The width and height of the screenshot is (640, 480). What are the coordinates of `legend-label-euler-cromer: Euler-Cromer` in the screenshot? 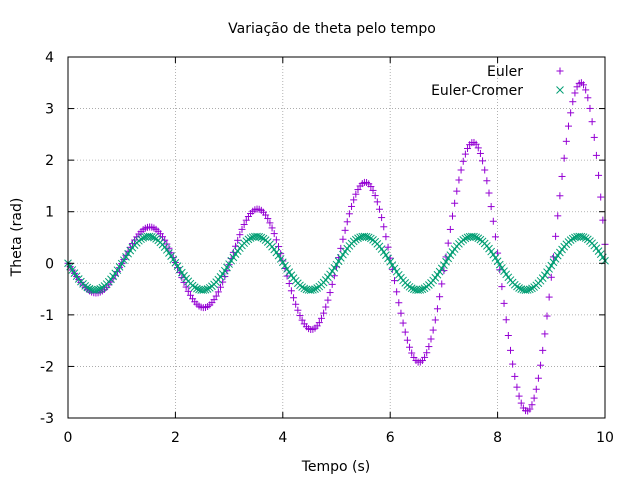 It's located at (477, 91).